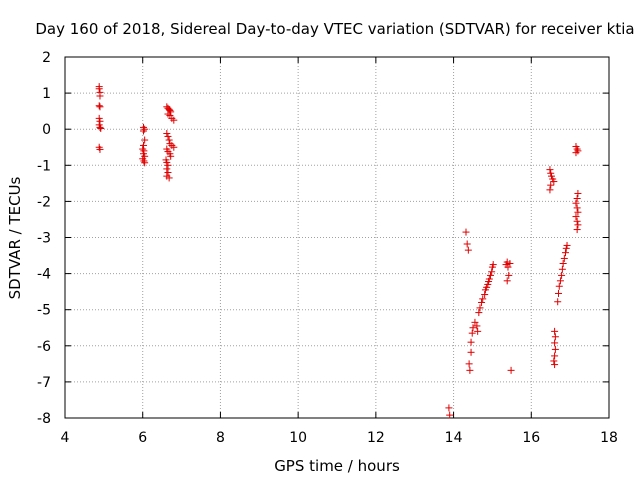 This screenshot has width=640, height=480. What do you see at coordinates (220, 438) in the screenshot?
I see `x-tick-label: 8` at bounding box center [220, 438].